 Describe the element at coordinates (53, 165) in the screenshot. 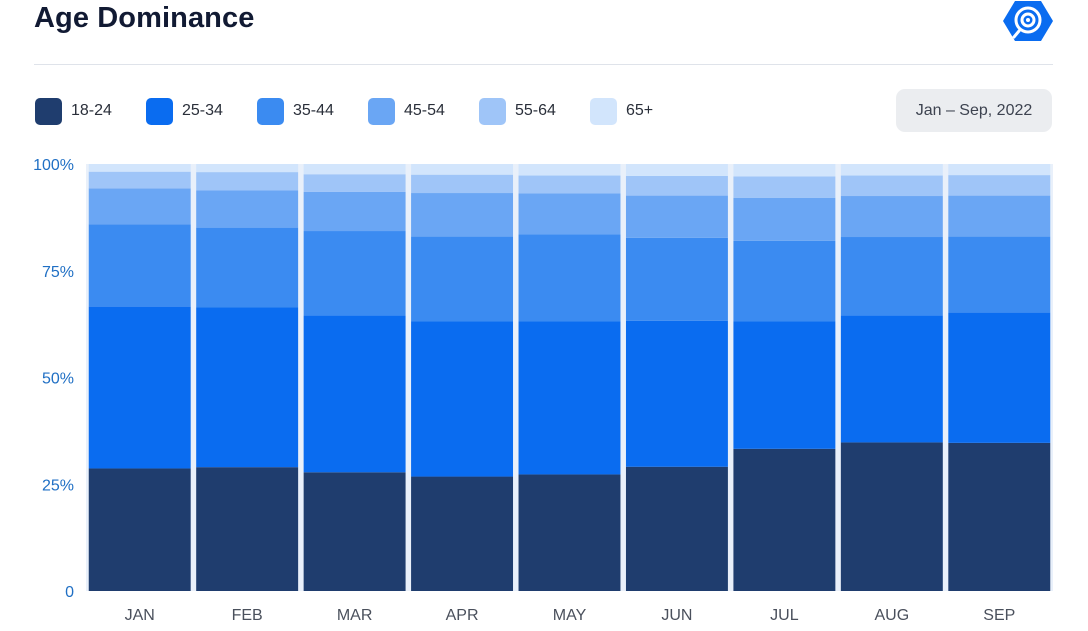

I see `y-tick-label: 100%` at that location.